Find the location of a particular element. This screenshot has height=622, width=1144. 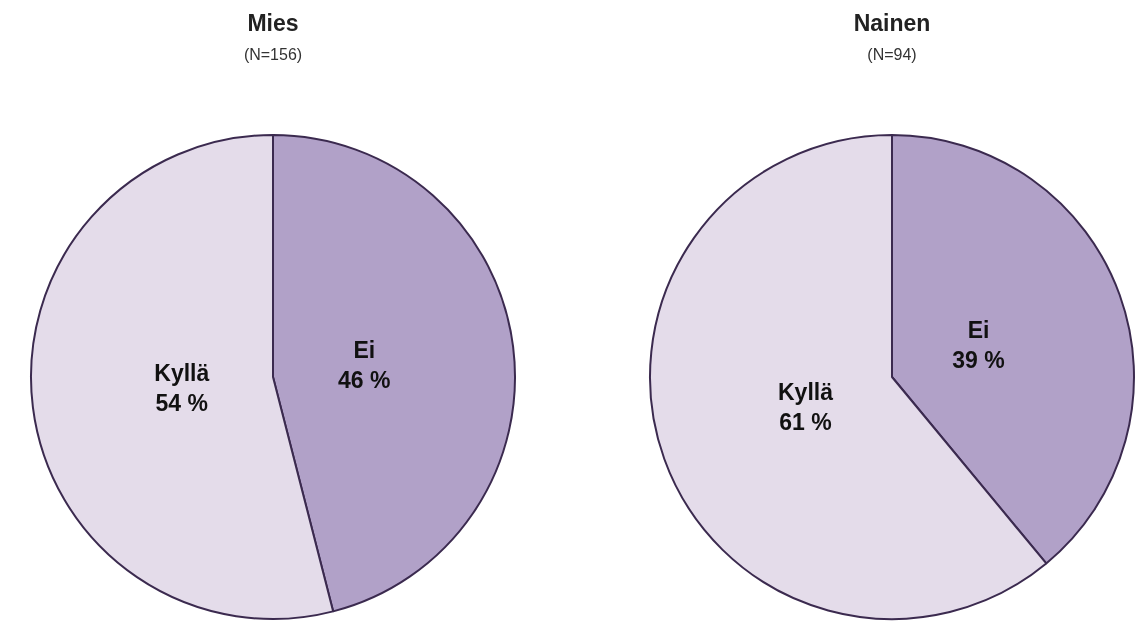

chart-subtitle: (N=156) is located at coordinates (273, 55).